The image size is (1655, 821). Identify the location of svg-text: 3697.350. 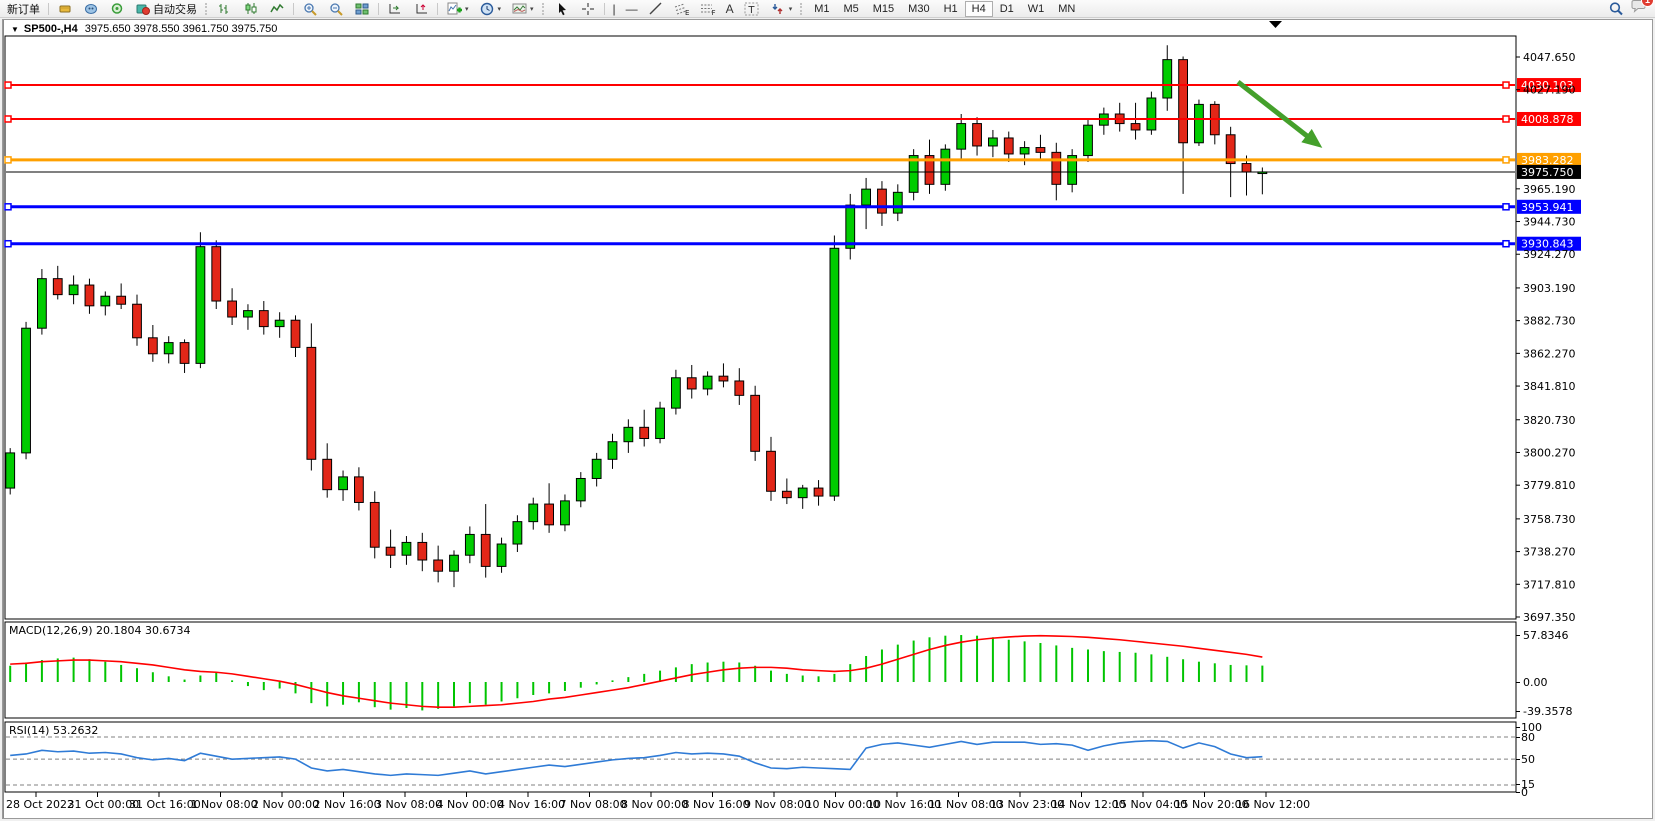
(1549, 617).